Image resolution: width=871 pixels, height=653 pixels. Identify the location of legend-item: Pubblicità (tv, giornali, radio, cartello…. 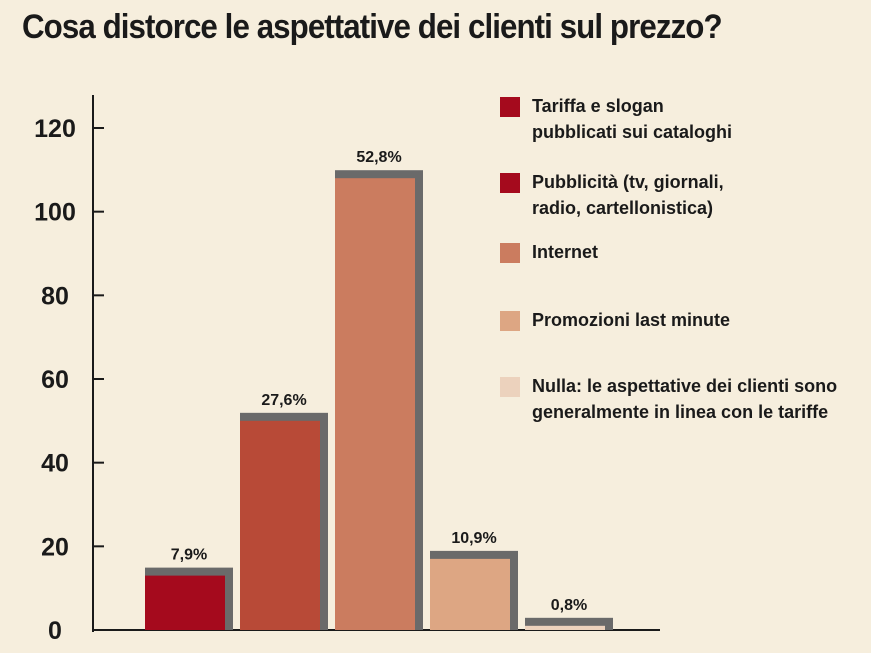
(612, 196).